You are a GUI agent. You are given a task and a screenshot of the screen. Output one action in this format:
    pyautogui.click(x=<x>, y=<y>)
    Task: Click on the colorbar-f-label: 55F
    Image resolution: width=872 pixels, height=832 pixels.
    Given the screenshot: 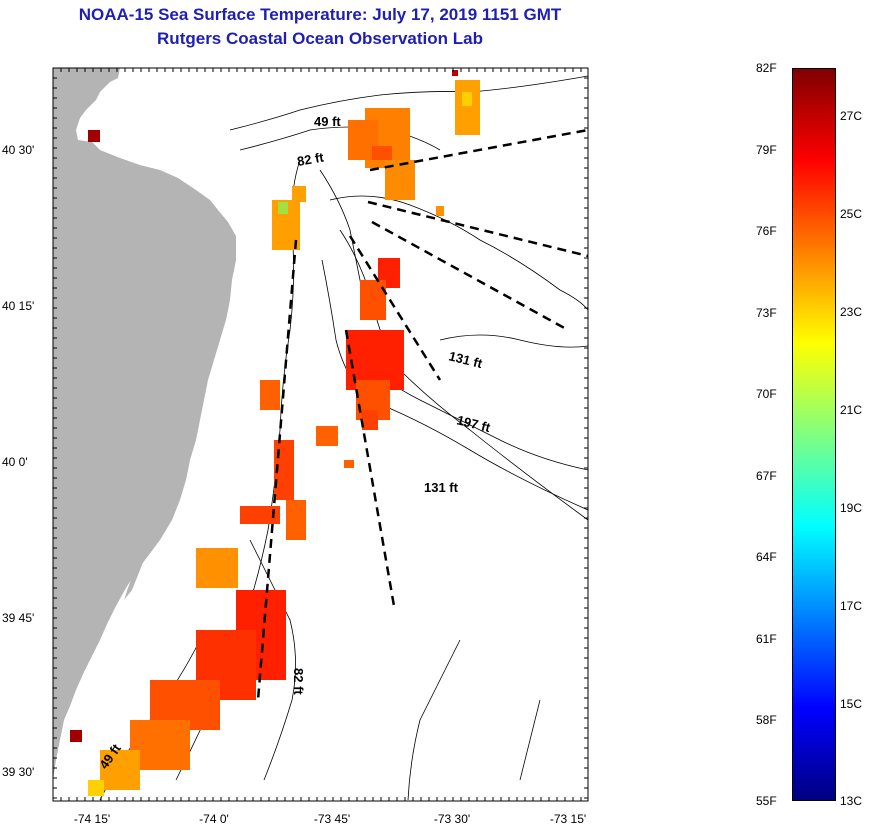 What is the action you would take?
    pyautogui.click(x=766, y=801)
    